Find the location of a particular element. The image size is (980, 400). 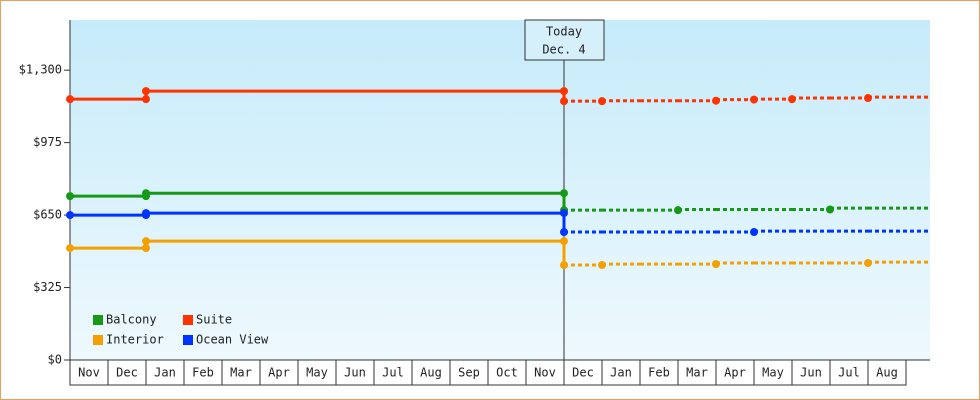

today-label: Dec. 4 is located at coordinates (563, 50).